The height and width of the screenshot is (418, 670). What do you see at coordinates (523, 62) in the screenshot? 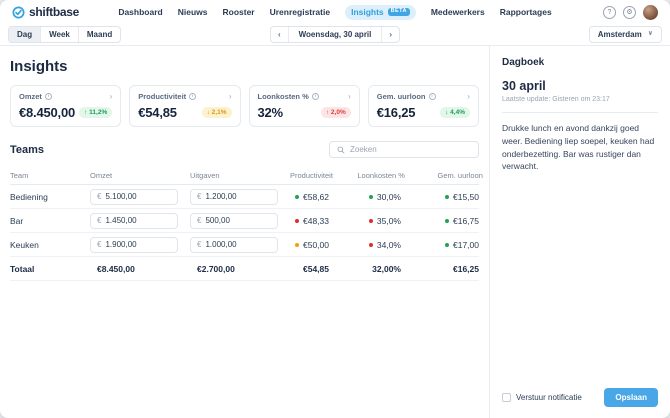
I see `dagboek-title: Dagboek` at bounding box center [523, 62].